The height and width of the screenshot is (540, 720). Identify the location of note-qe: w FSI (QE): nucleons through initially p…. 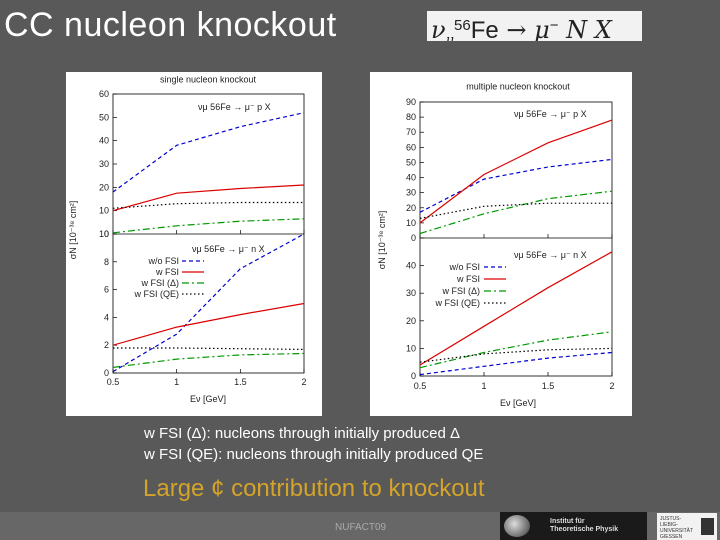
(314, 454).